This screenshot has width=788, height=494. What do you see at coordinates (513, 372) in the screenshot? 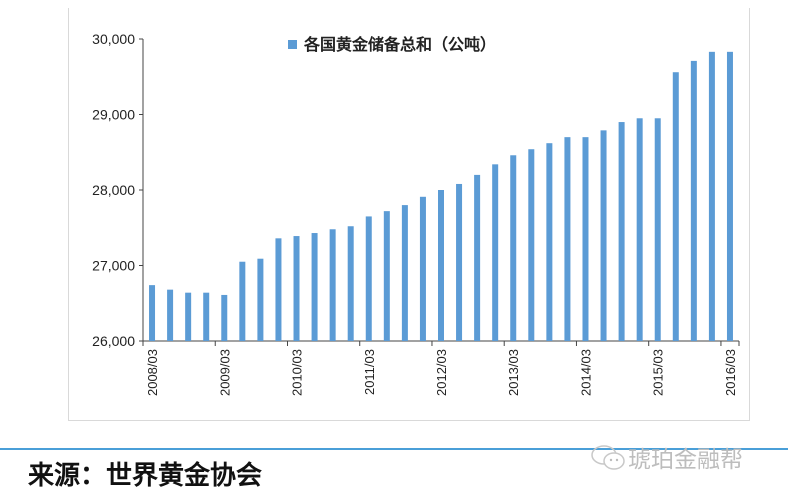
I see `x-tick-label: 2013/03` at bounding box center [513, 372].